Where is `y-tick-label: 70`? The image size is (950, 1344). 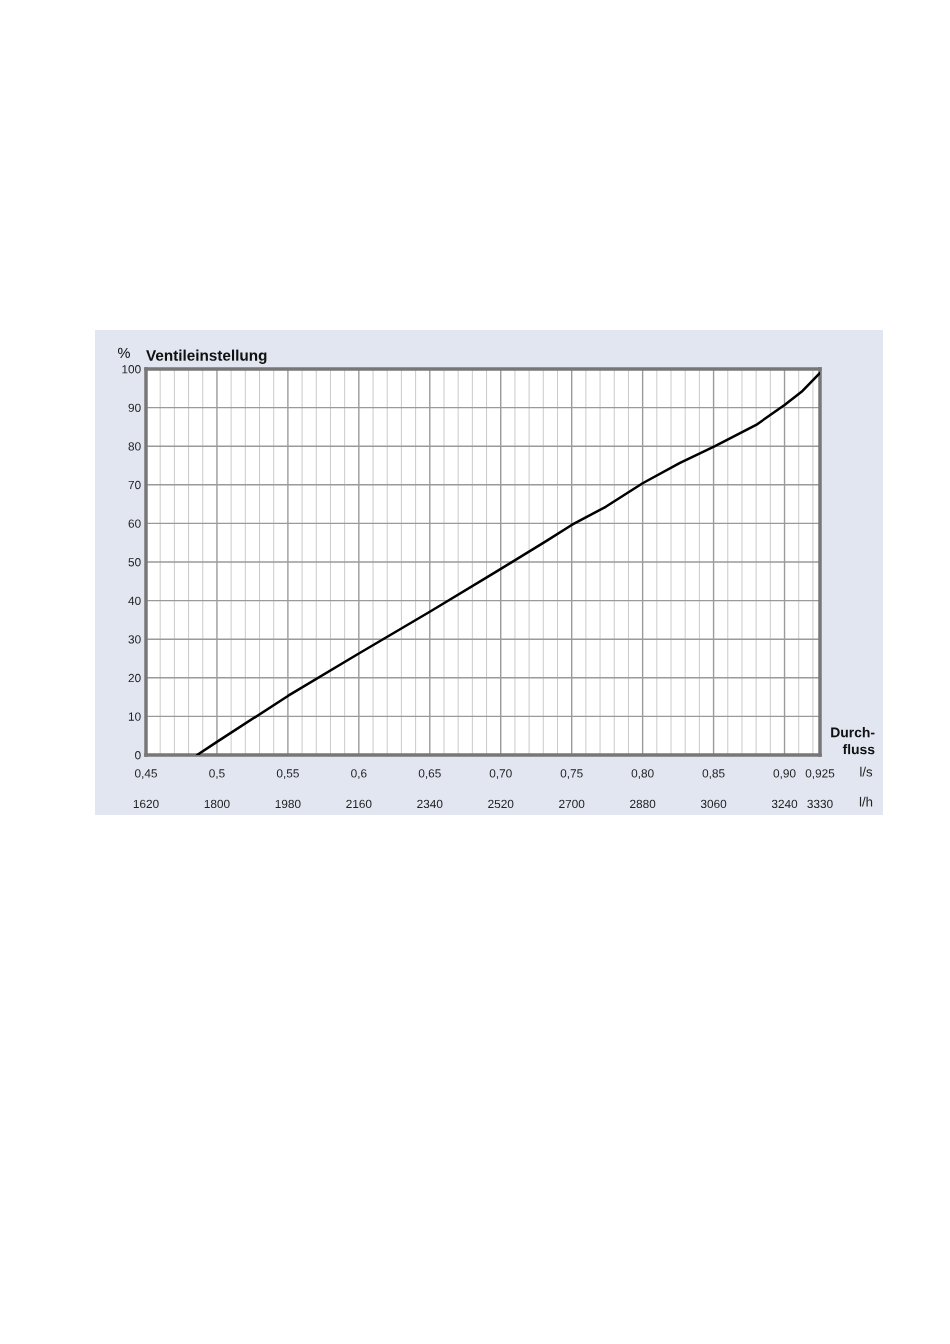 y-tick-label: 70 is located at coordinates (134, 485).